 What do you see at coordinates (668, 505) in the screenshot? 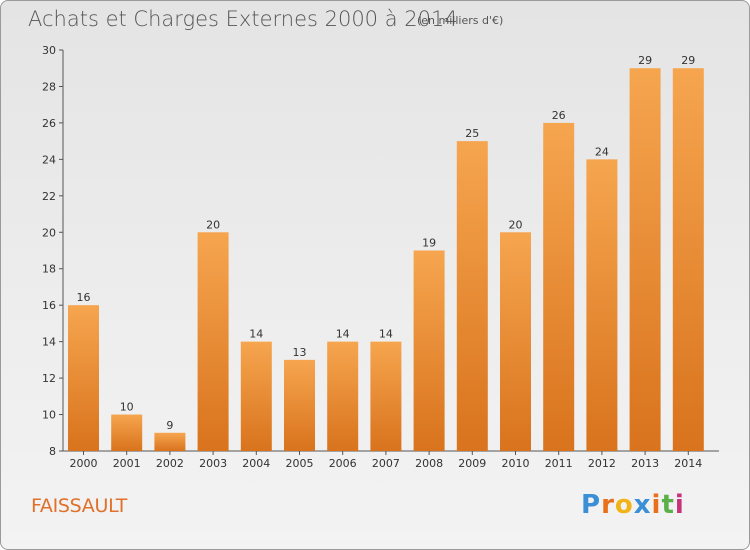
I see `logo-letter: t` at bounding box center [668, 505].